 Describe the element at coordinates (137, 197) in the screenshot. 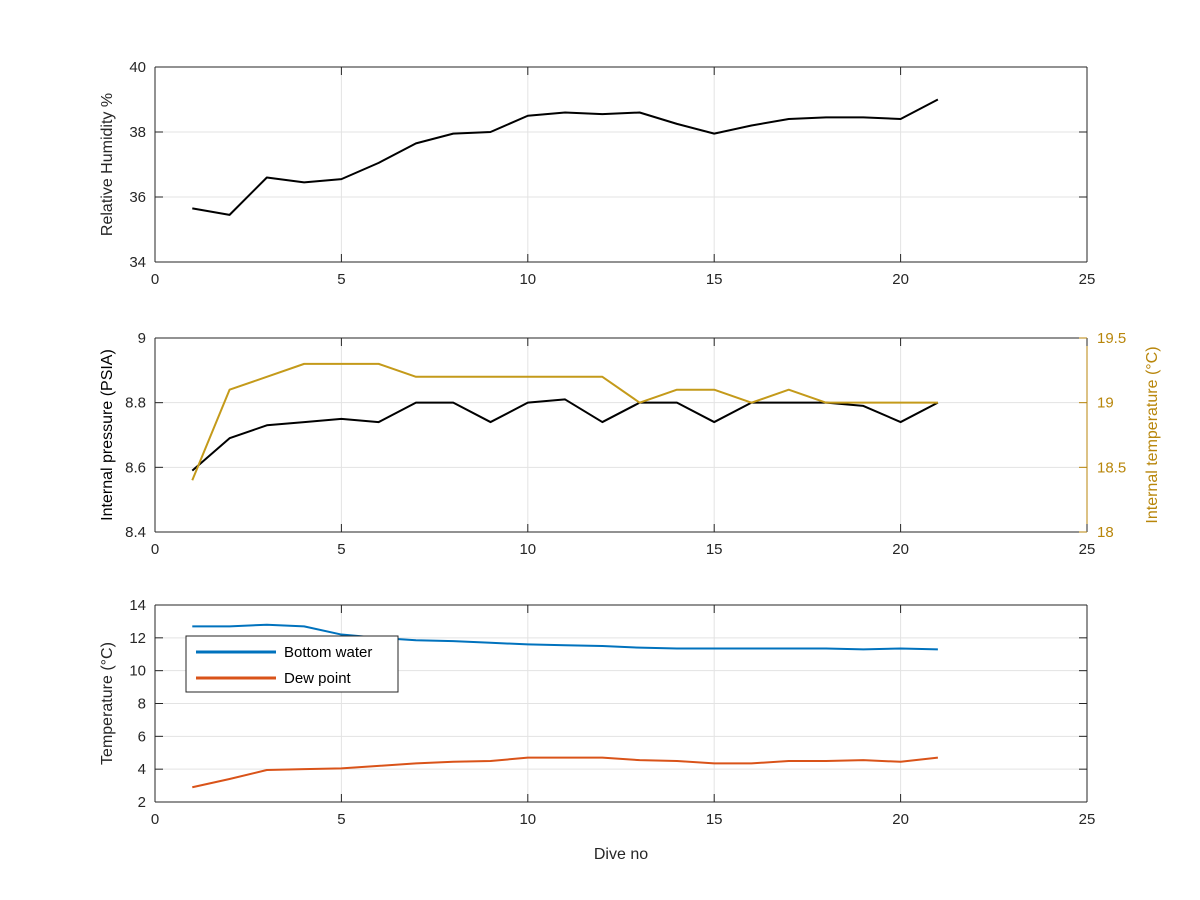

I see `y-tick-label: 36` at that location.